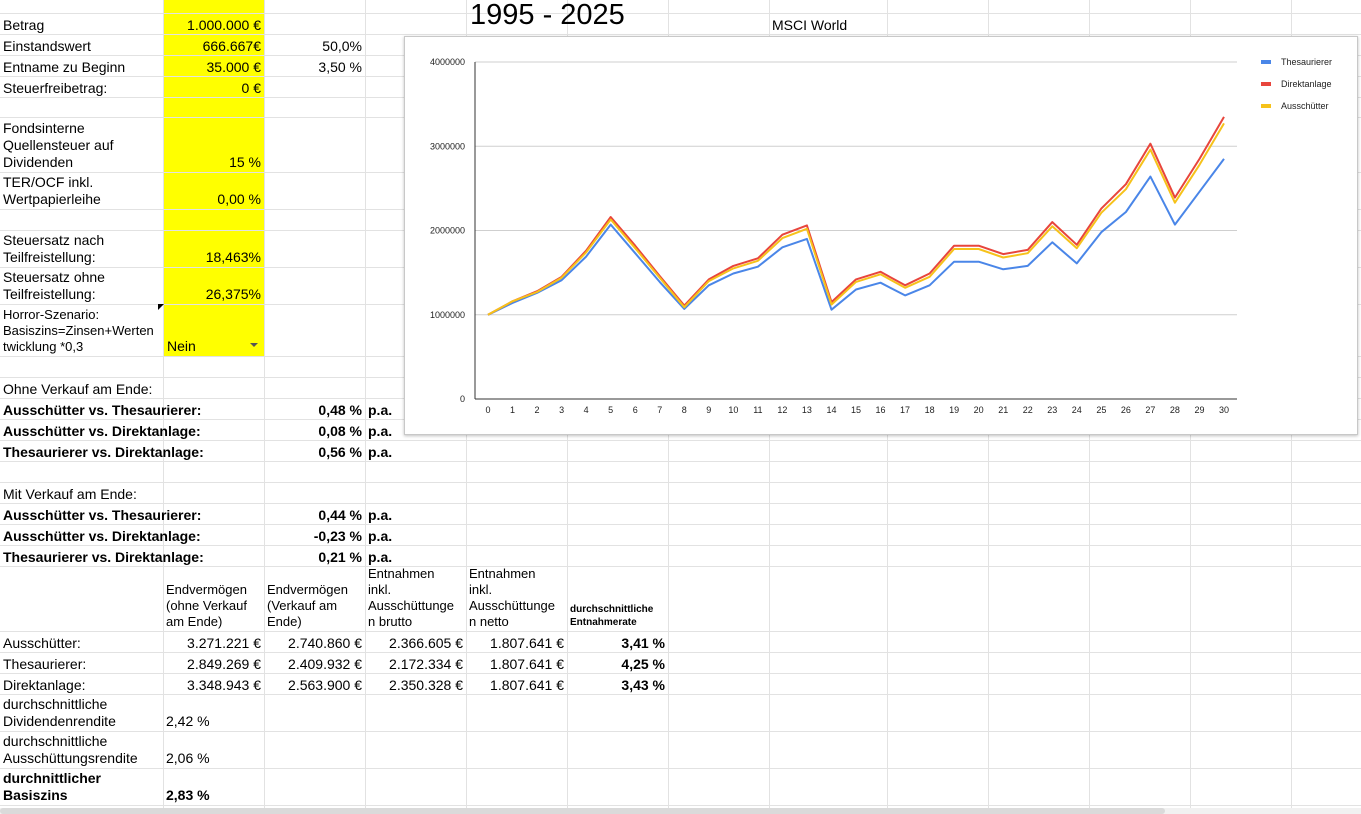 The image size is (1361, 814). I want to click on steuersatz-tf-label: Steuersatz nach Teilfreistellung:, so click(54, 248).